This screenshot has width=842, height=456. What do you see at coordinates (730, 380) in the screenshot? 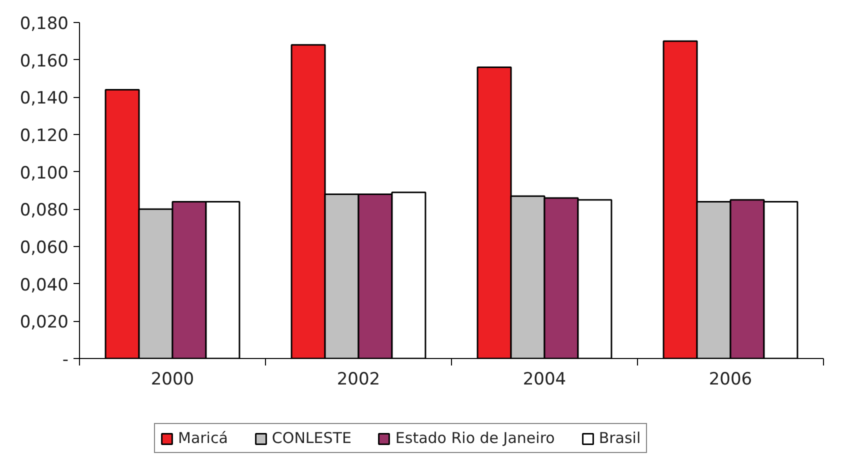
I see `x-tick-label: 2006` at bounding box center [730, 380].